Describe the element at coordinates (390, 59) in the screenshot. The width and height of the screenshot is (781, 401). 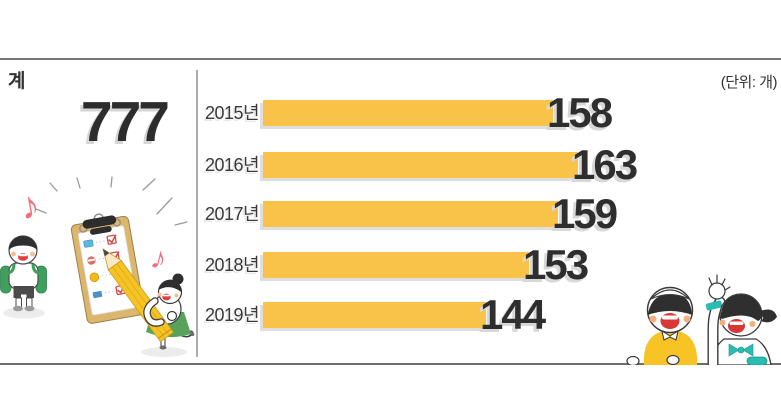
I see `top-rule` at that location.